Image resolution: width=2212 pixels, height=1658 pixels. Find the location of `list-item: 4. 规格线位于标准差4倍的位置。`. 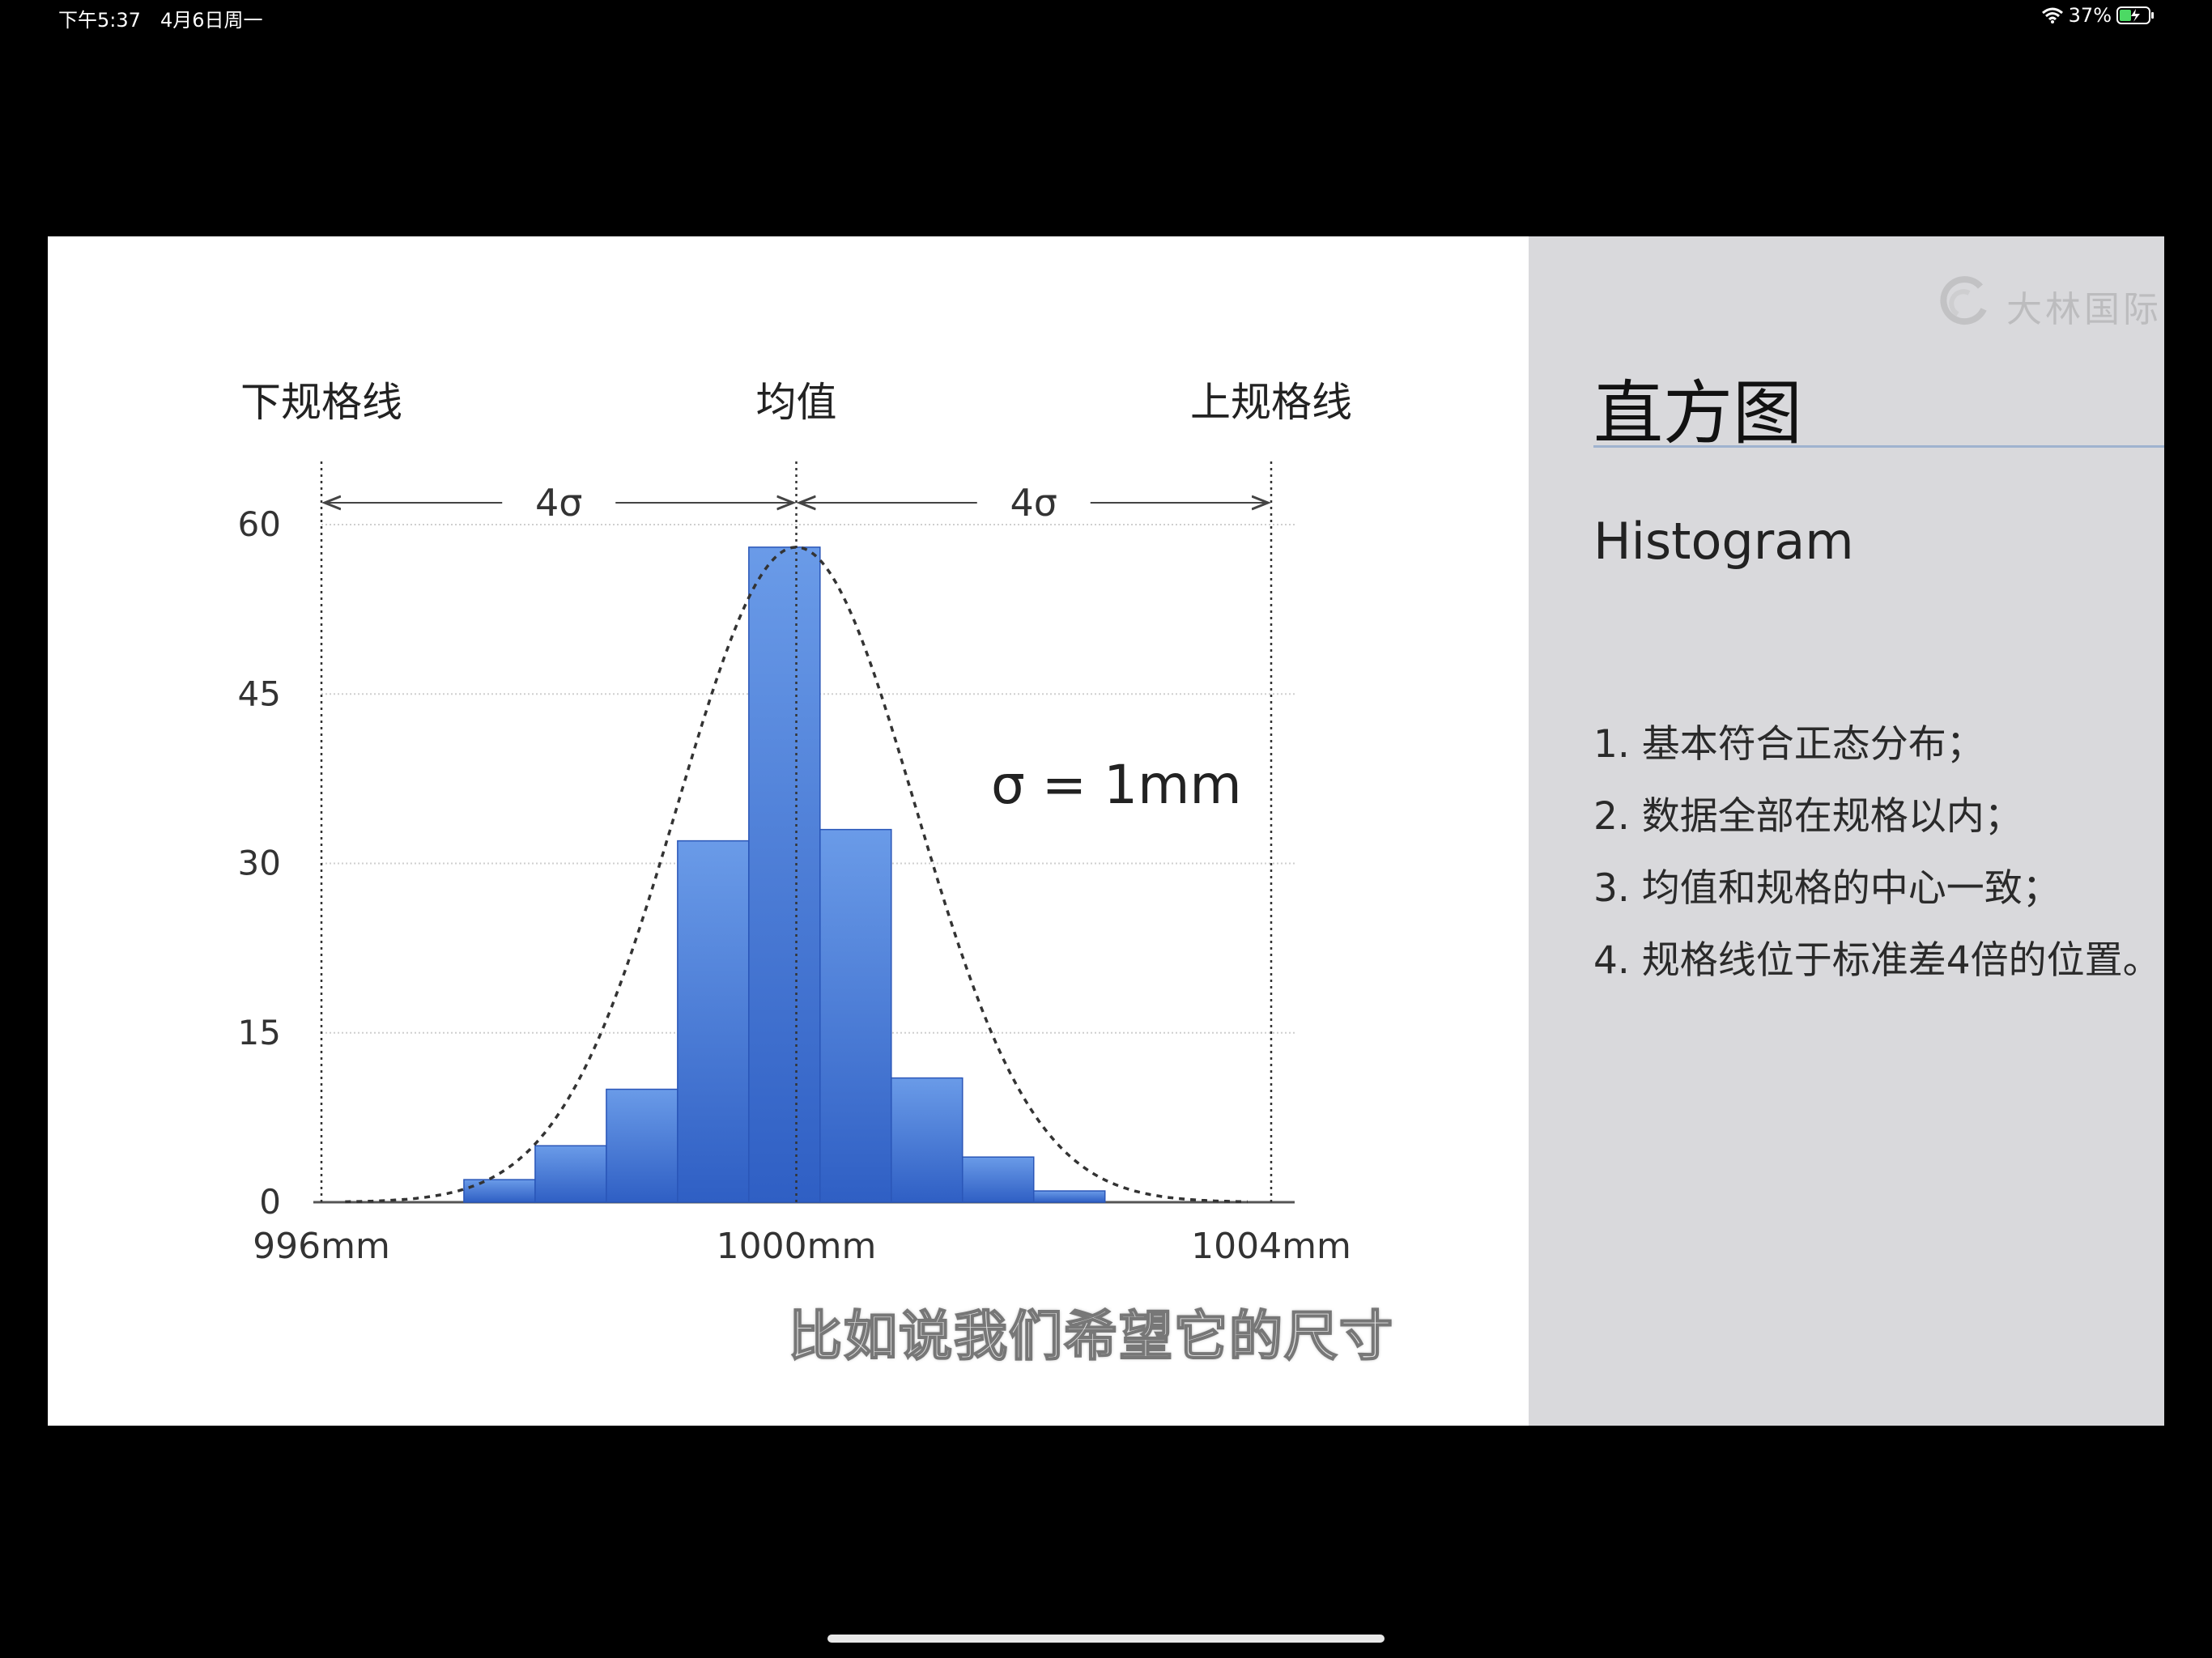

list-item: 4. 规格线位于标准差4倍的位置。 is located at coordinates (1877, 960).